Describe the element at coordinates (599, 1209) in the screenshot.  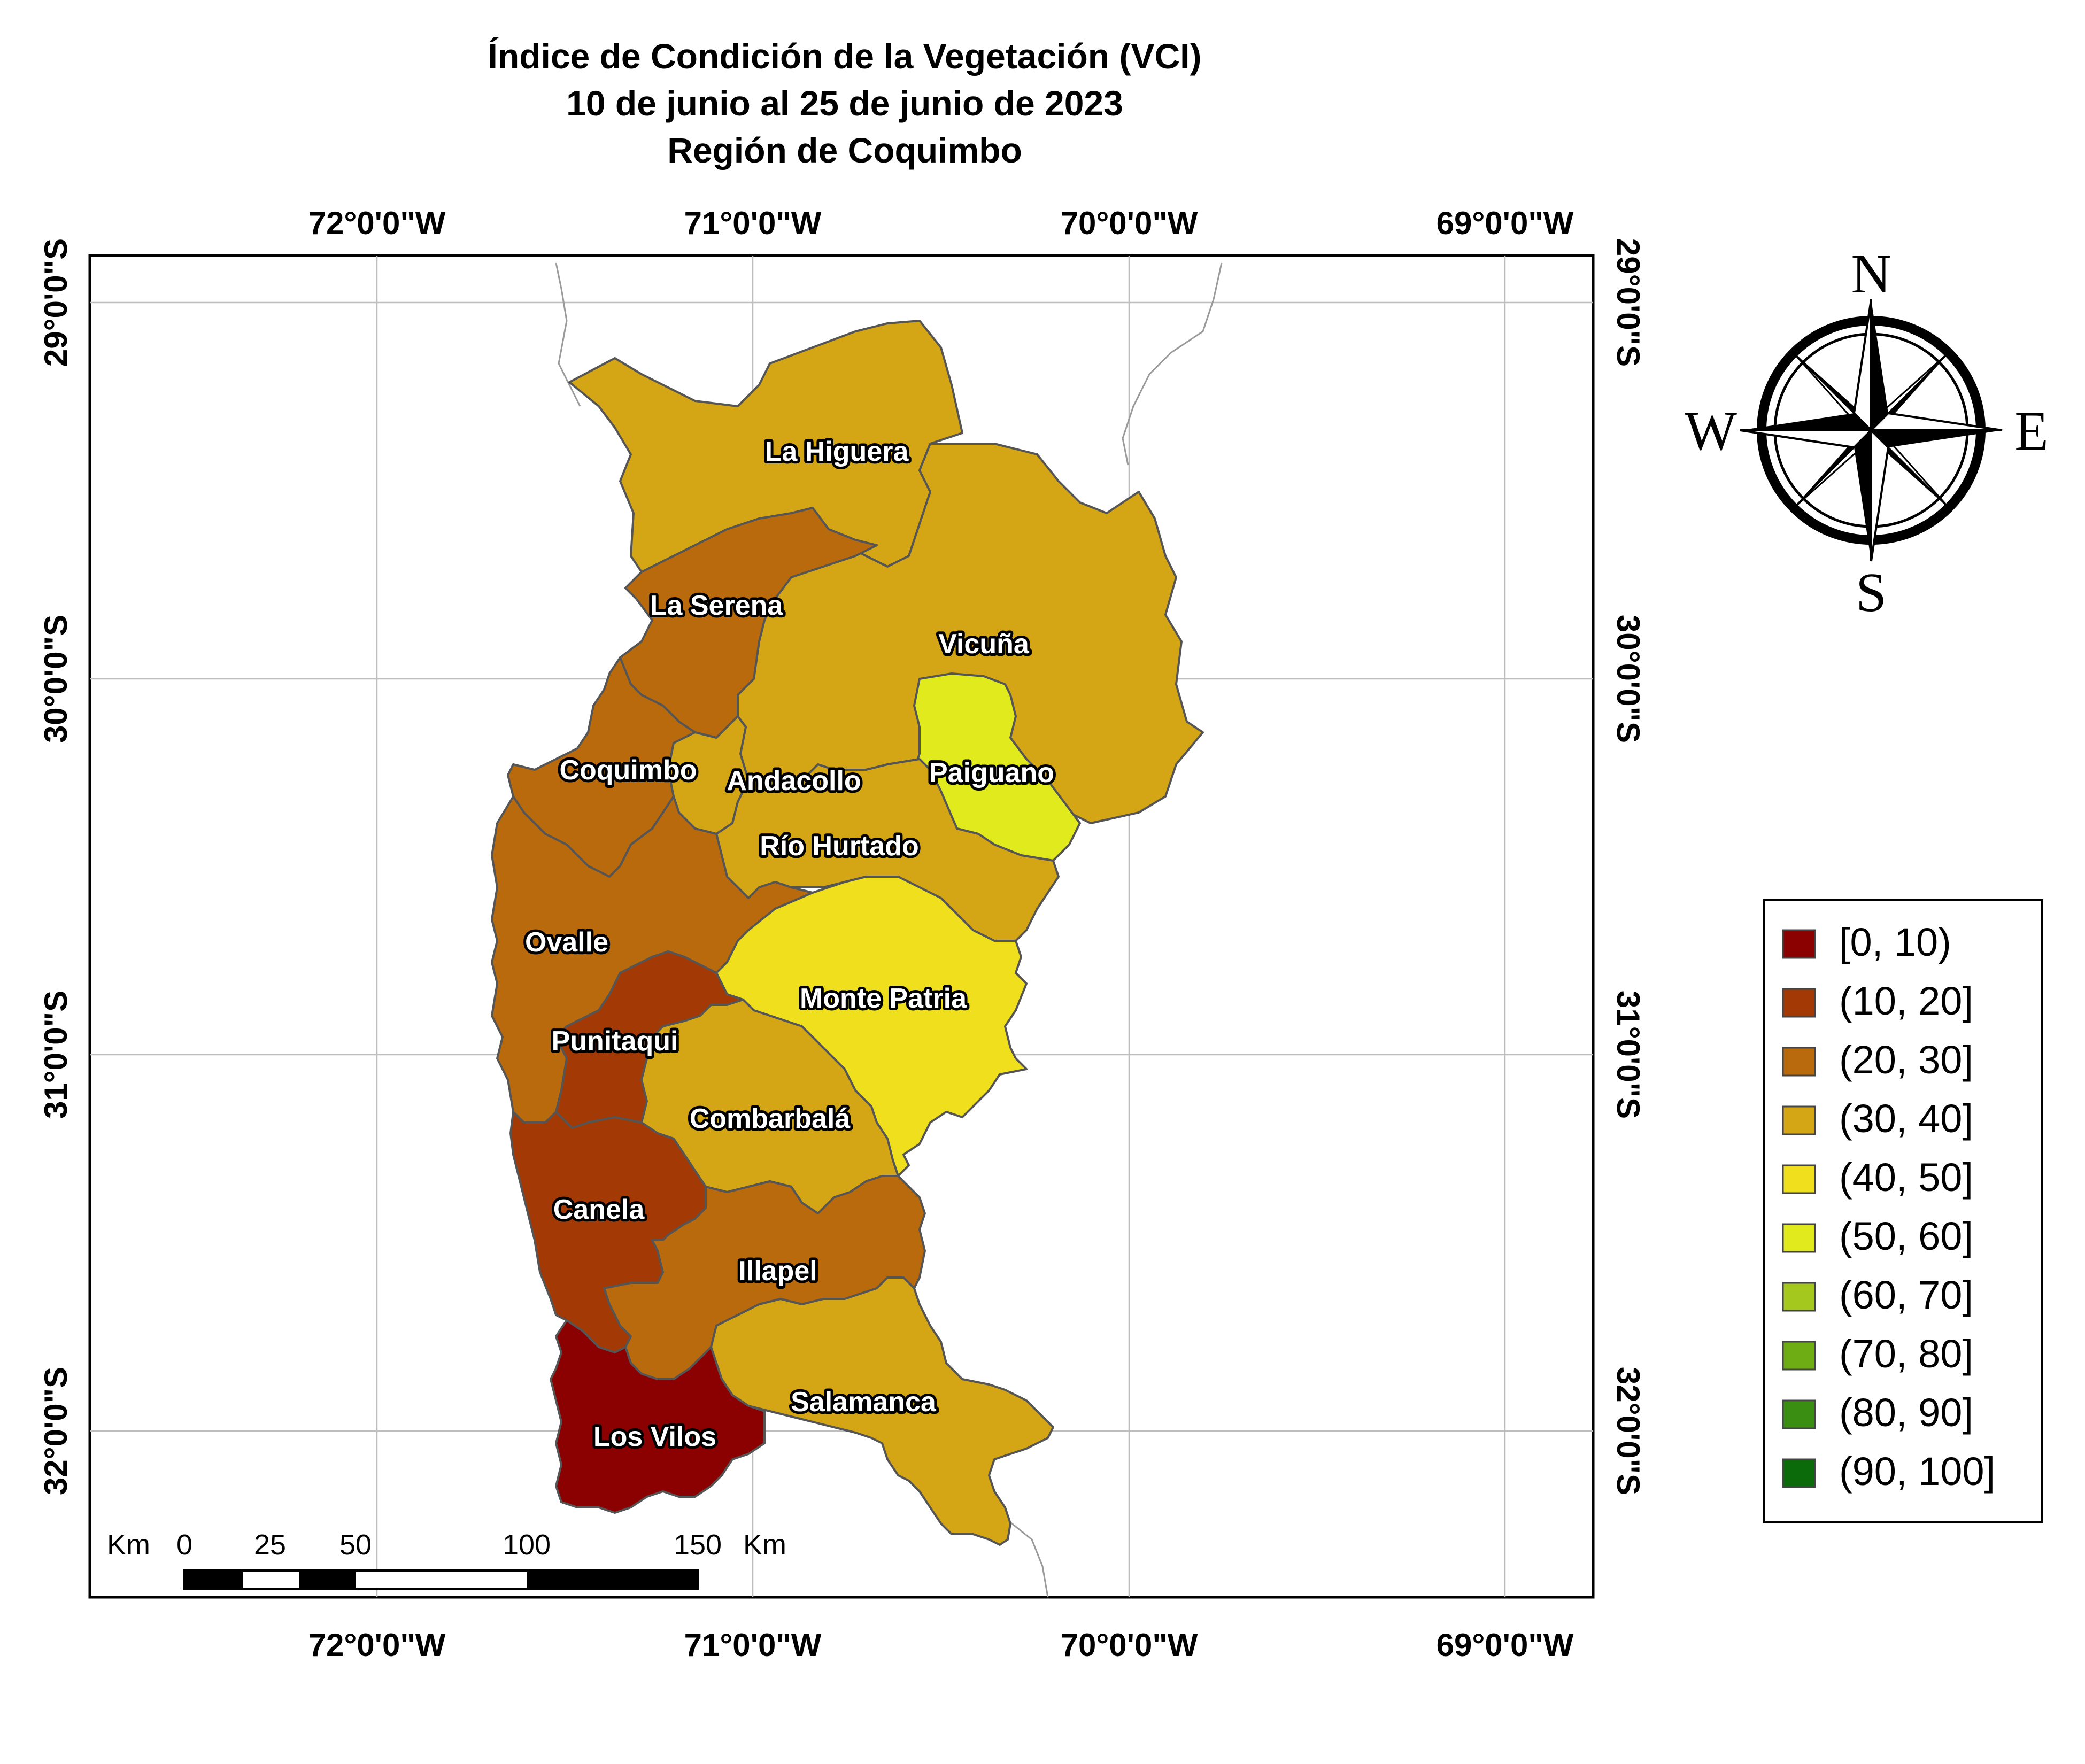
I see `label-canela: Canela` at that location.